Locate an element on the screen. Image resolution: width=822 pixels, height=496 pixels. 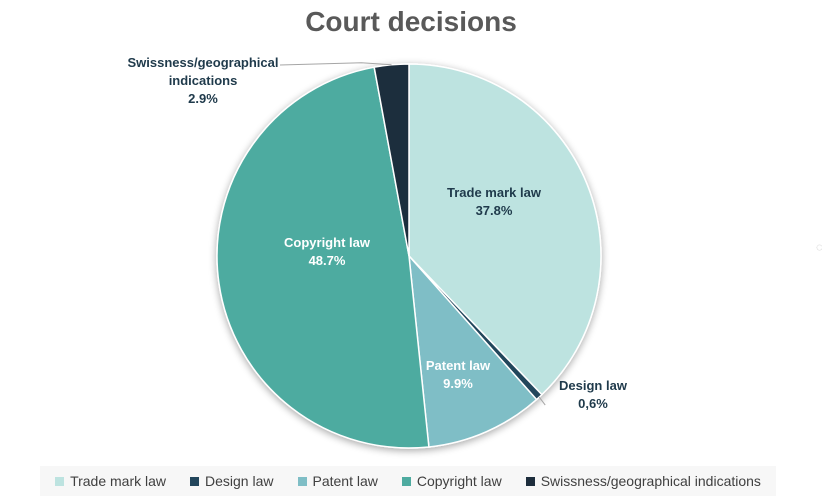
legend-item-design-law: Design law is located at coordinates (231, 481).